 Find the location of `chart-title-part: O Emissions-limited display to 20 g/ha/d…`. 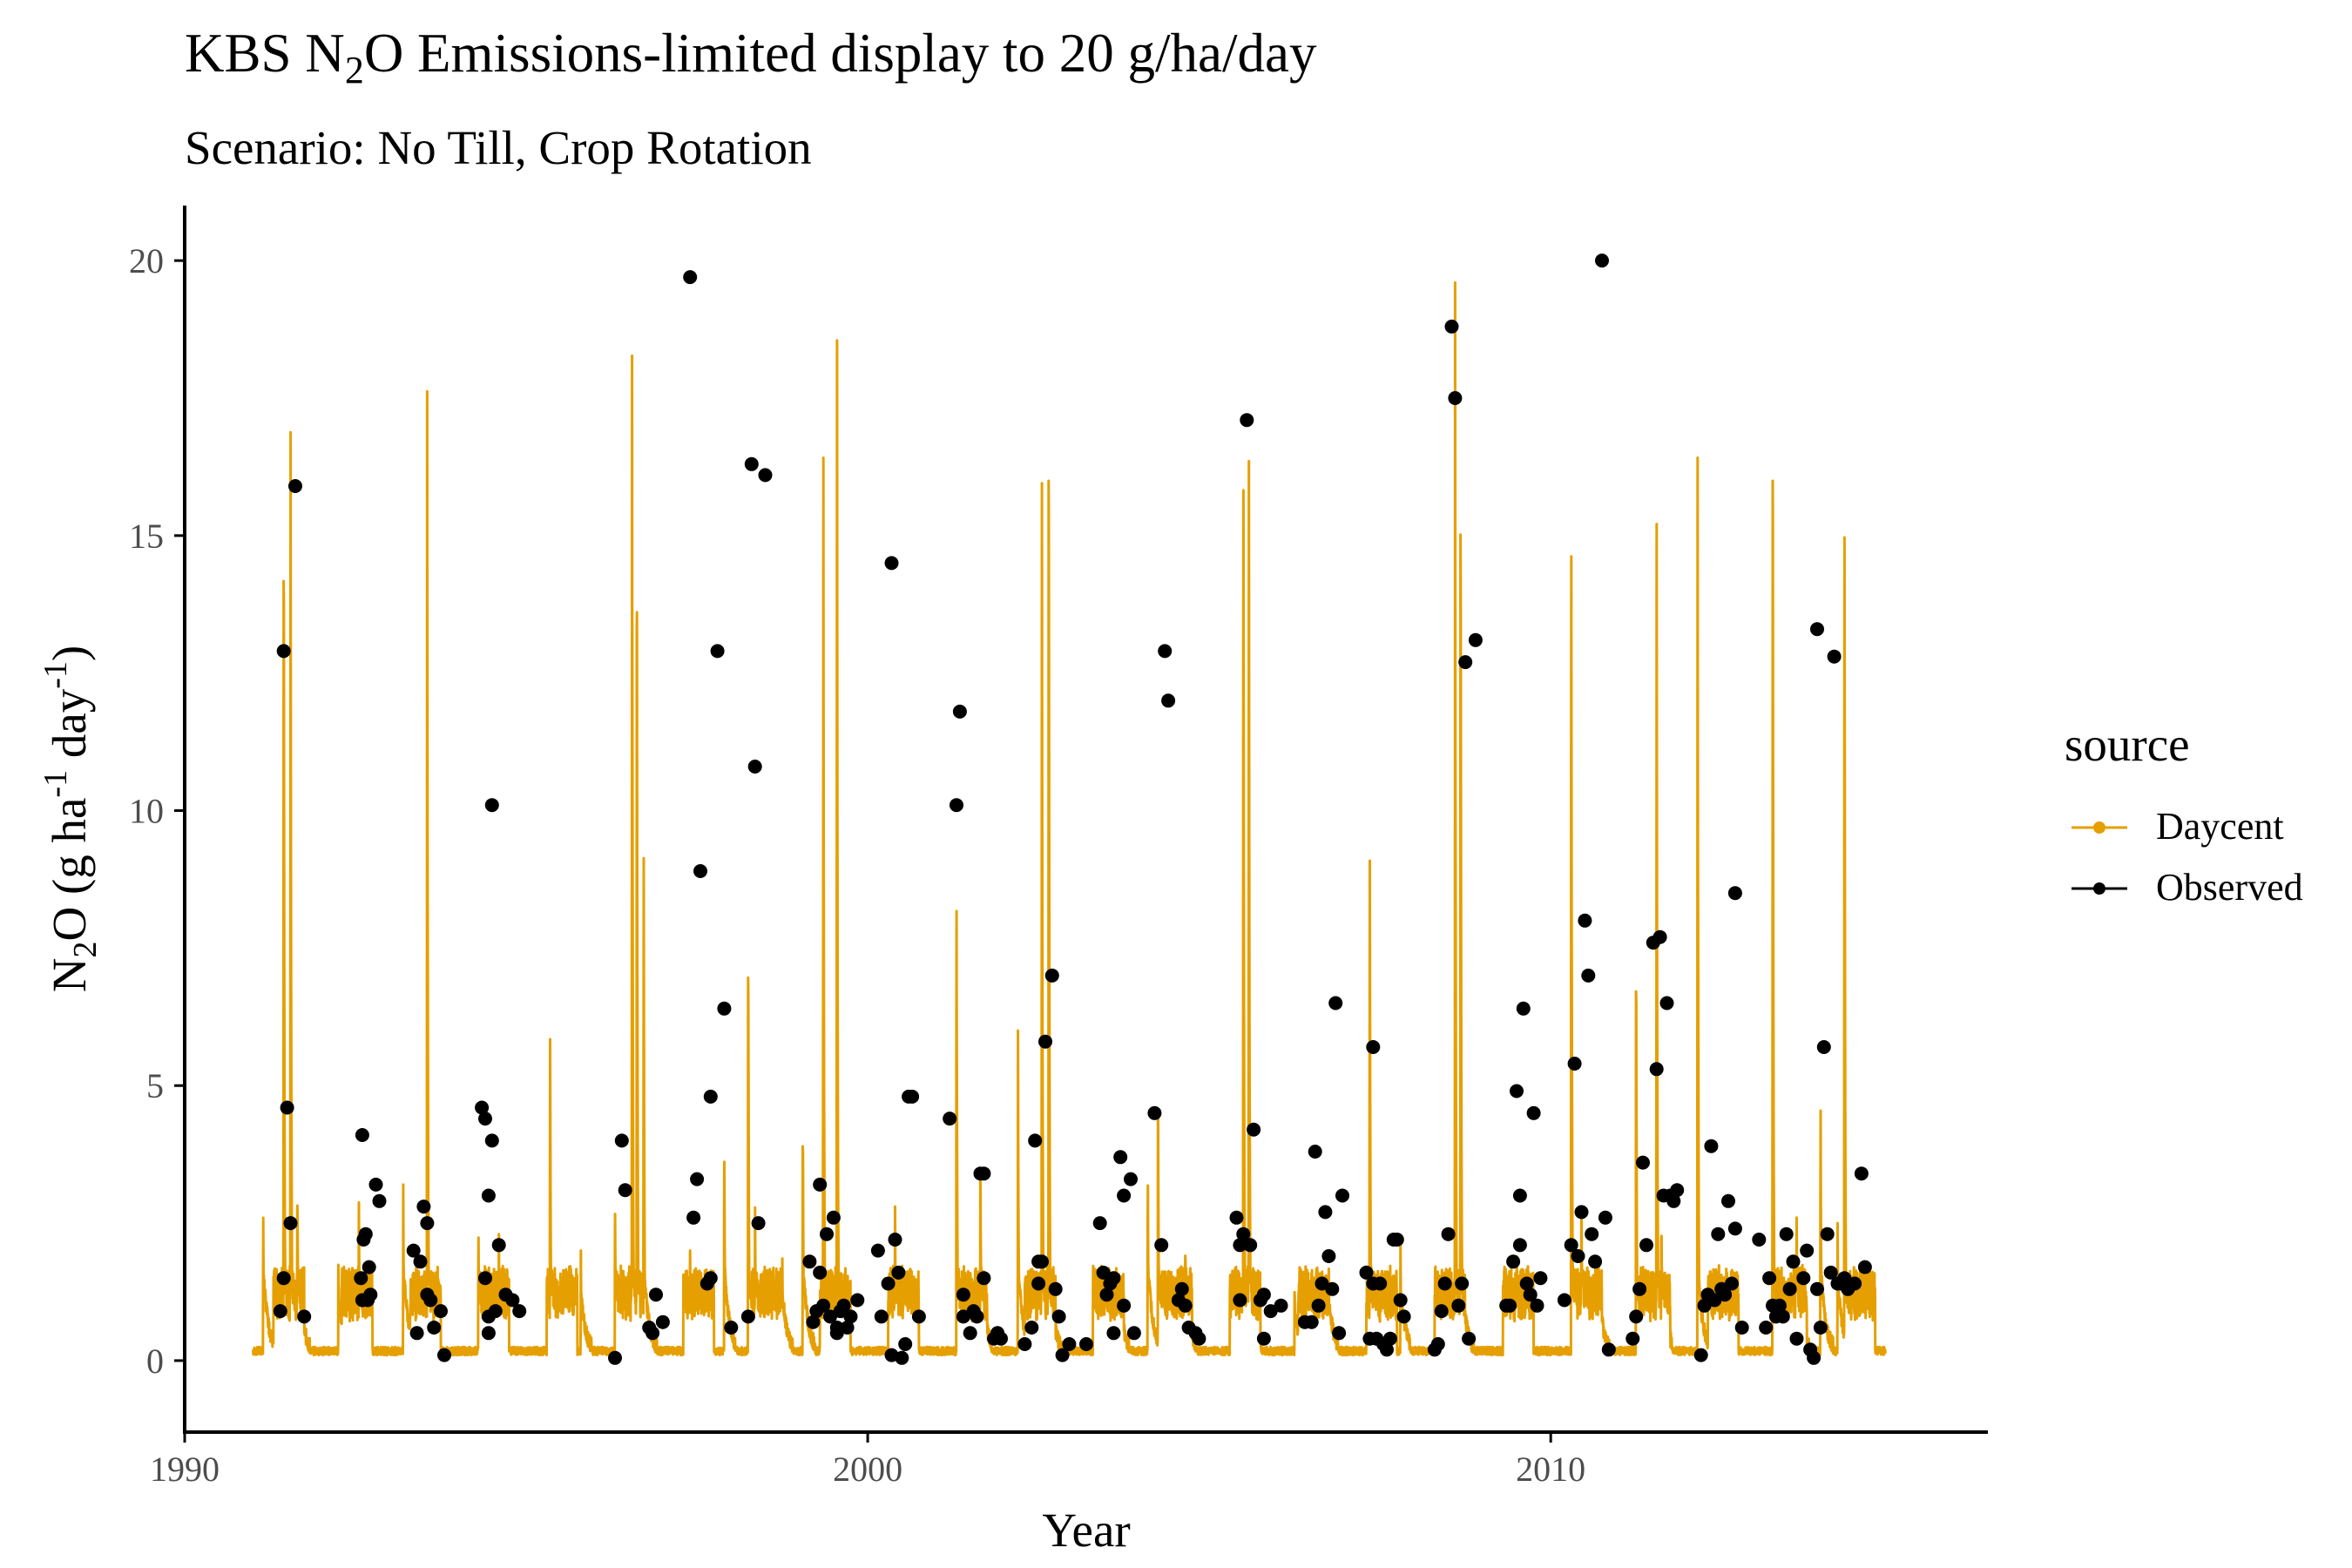

chart-title-part: O Emissions-limited display to 20 g/ha/d… is located at coordinates (840, 53).